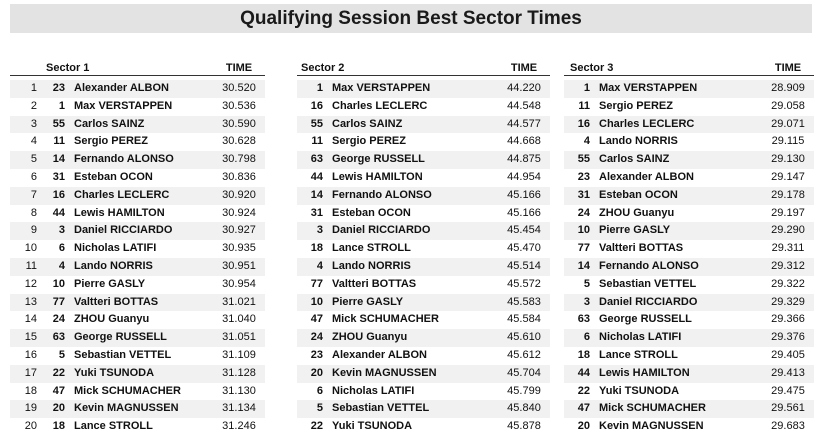 The image size is (822, 448). What do you see at coordinates (239, 319) in the screenshot?
I see `sector-time-cell: 31.040` at bounding box center [239, 319].